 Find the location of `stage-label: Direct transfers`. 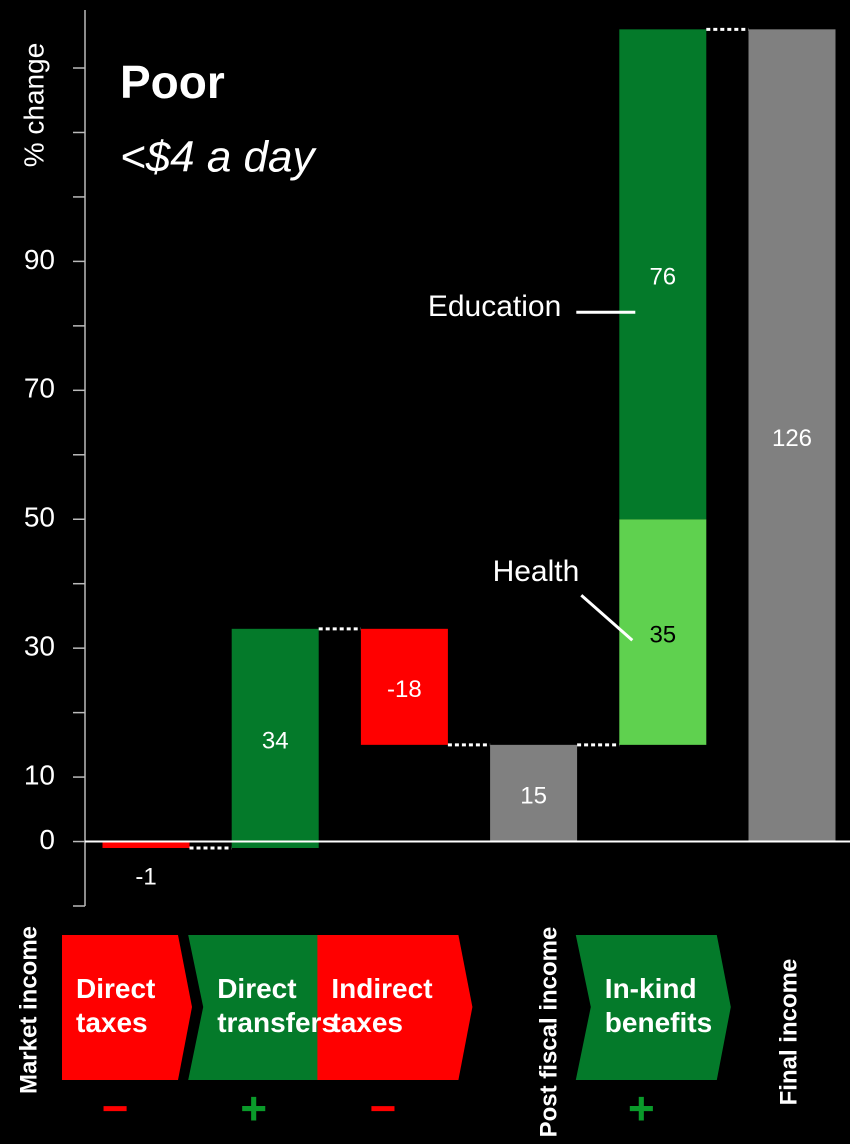

stage-label: Direct transfers is located at coordinates (277, 1005).